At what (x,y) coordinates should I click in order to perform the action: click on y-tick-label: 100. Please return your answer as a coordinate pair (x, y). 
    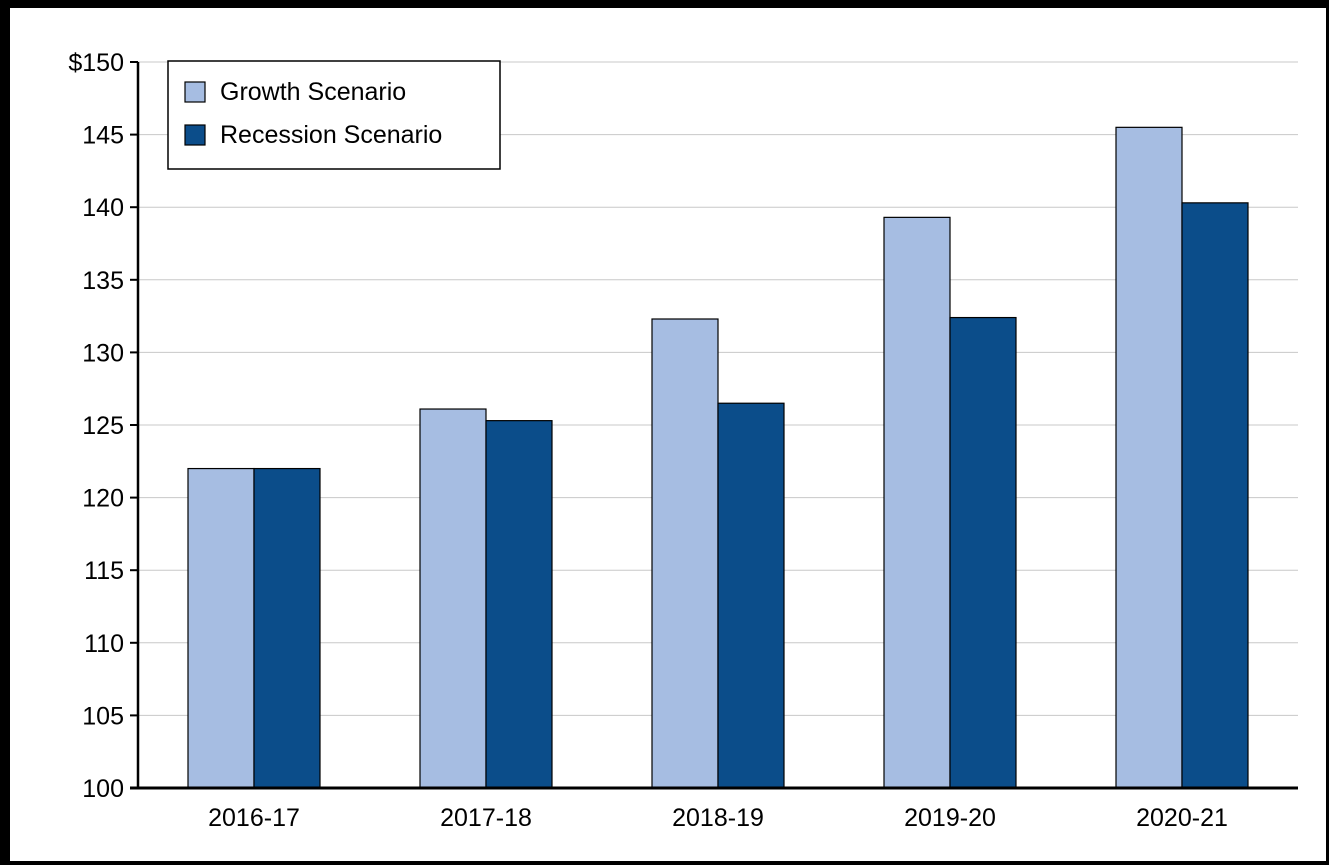
    Looking at the image, I should click on (103, 789).